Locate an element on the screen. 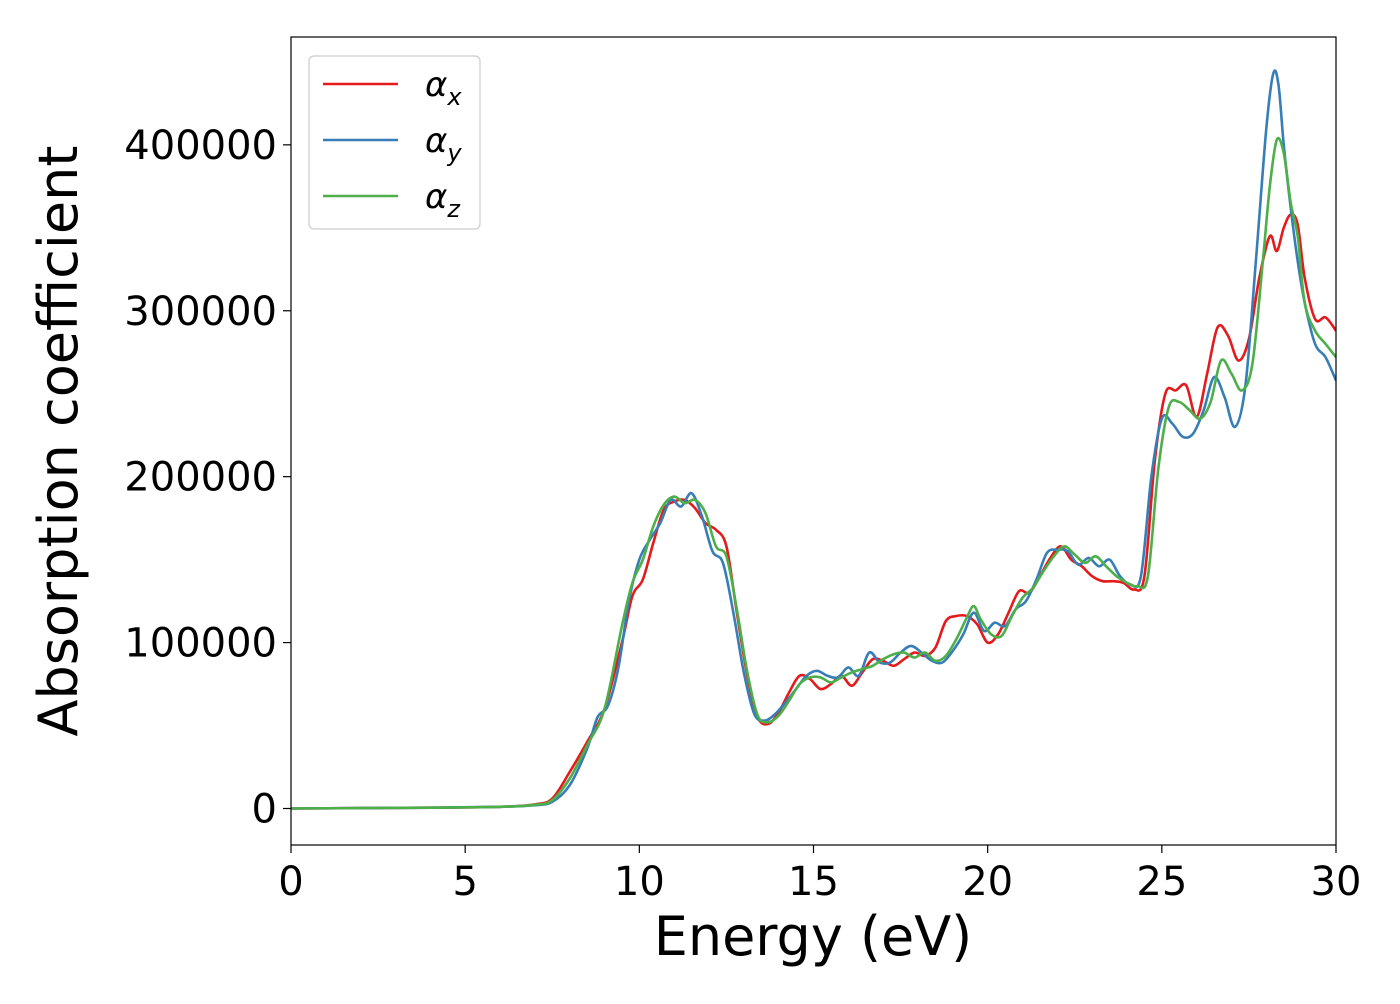 The width and height of the screenshot is (1400, 1004). x-tick-label: 5 is located at coordinates (464, 882).